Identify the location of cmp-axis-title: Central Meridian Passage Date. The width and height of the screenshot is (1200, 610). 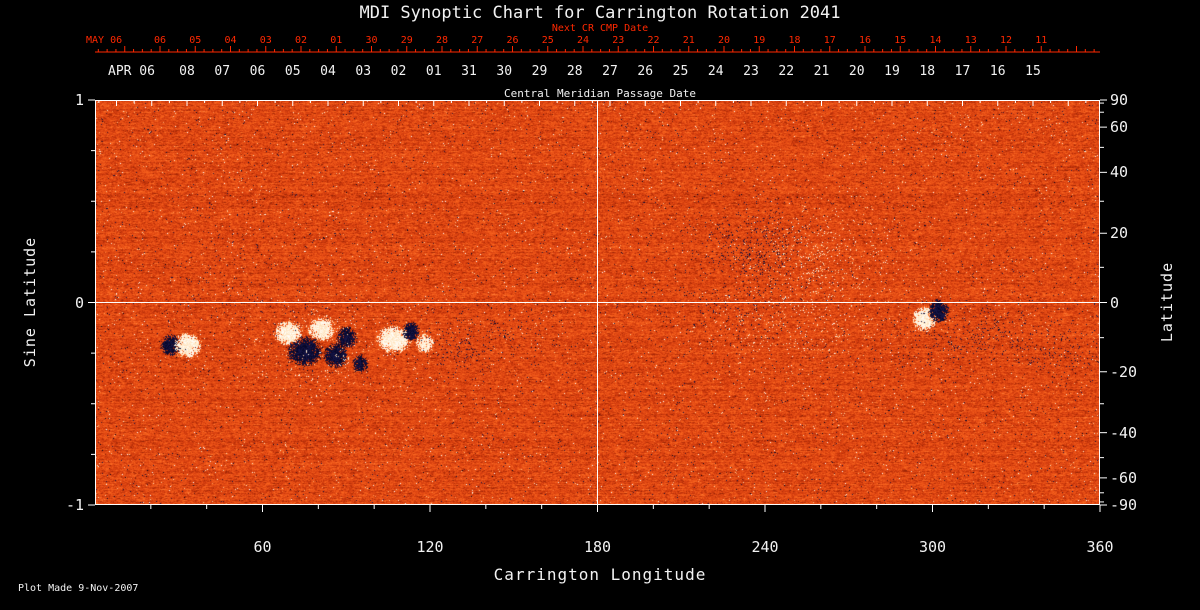
(600, 93).